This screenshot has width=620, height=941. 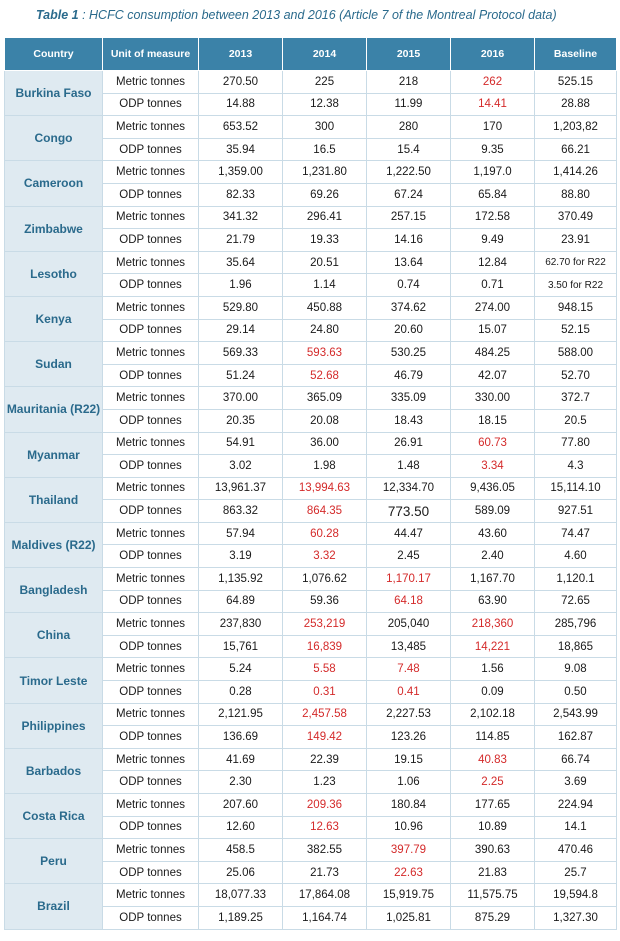 I want to click on header-unit: Unit of measure, so click(x=150, y=54).